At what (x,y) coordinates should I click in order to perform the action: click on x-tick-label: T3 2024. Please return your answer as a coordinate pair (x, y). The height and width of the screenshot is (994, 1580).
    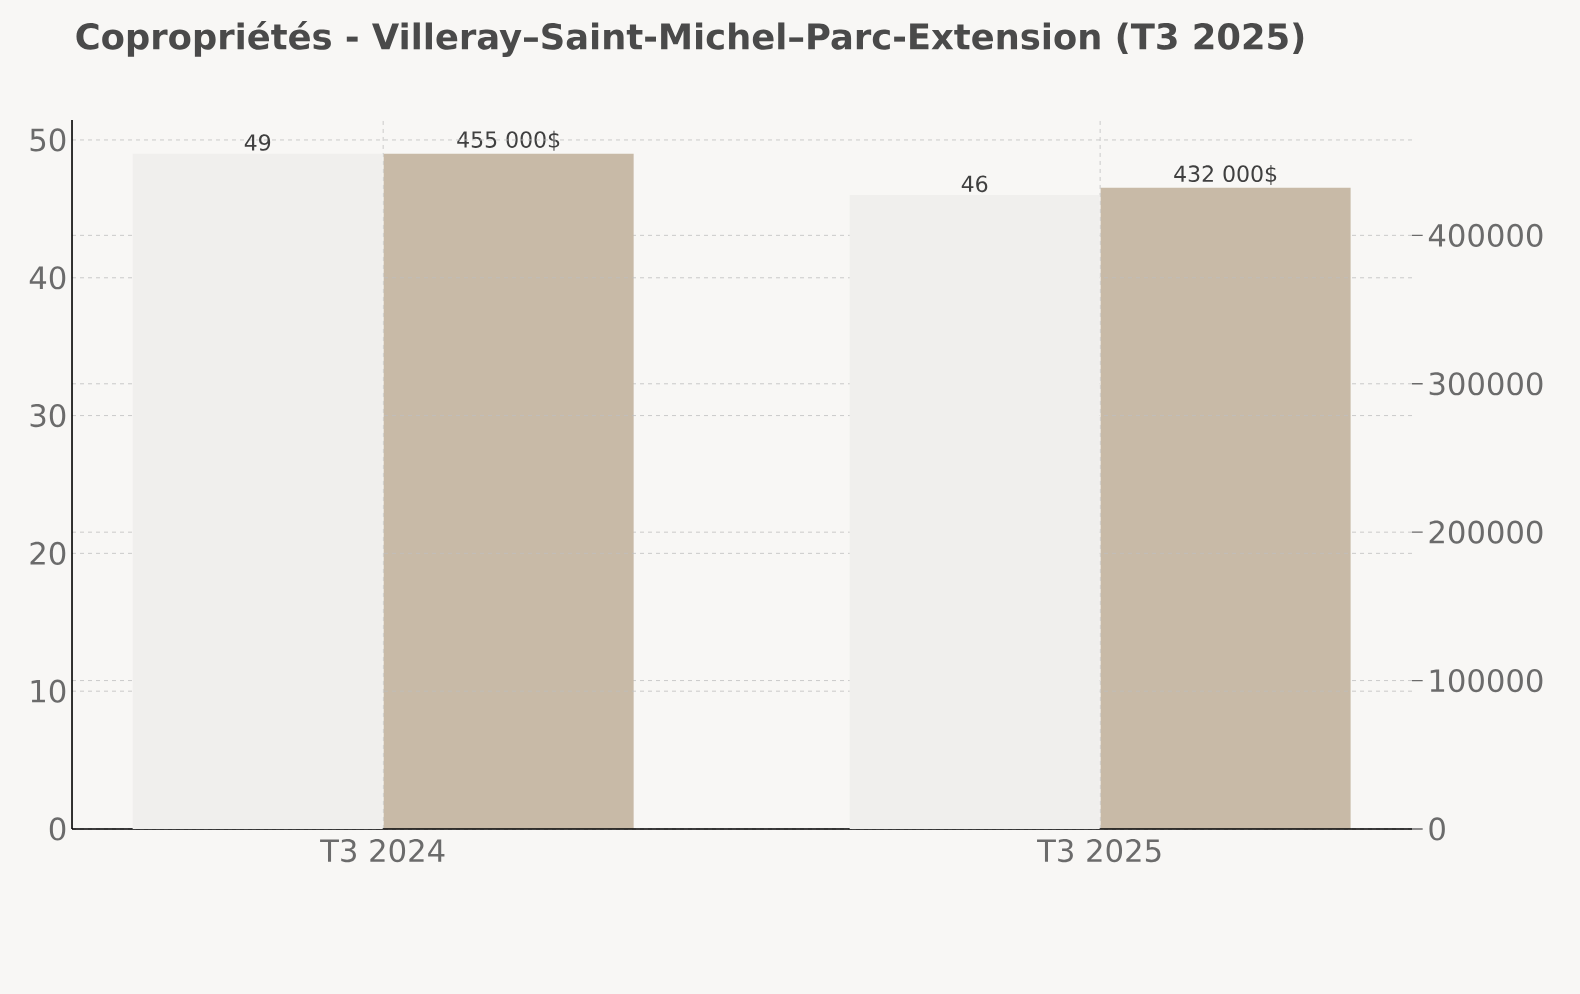
    Looking at the image, I should click on (382, 851).